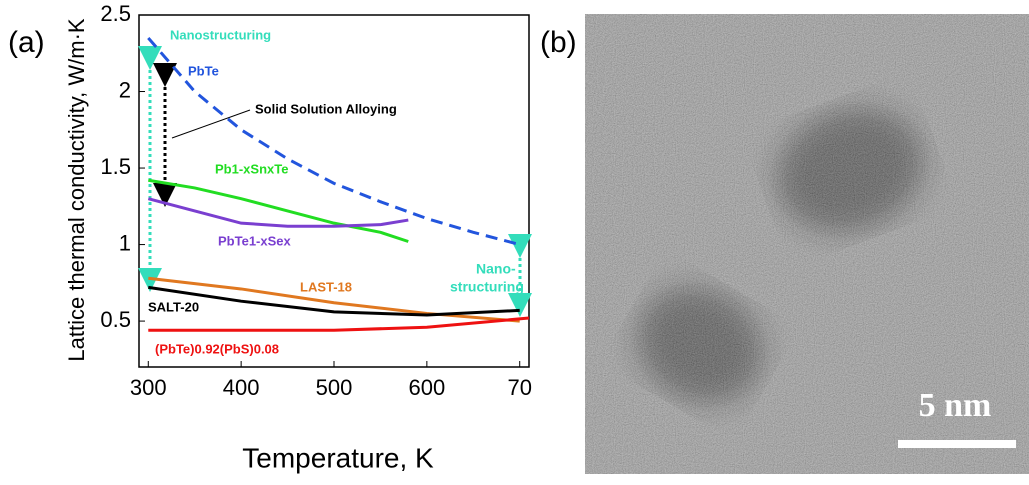 The image size is (1029, 485). I want to click on x-tick-label: 600, so click(426, 387).